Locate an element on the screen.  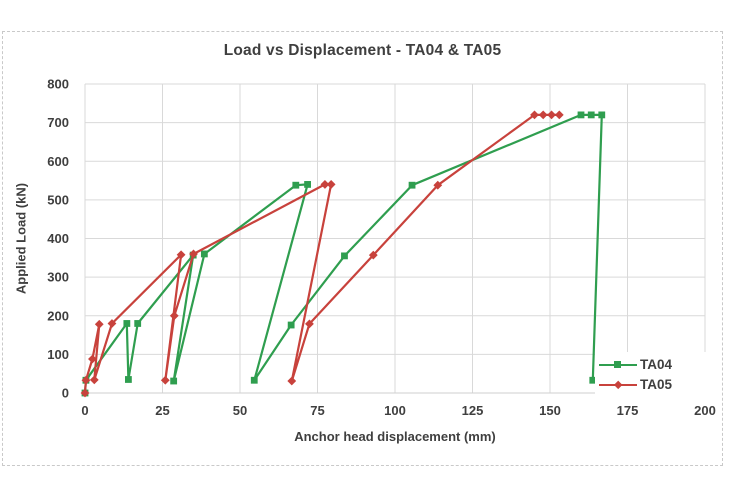
square-marker-icon is located at coordinates (617, 365).